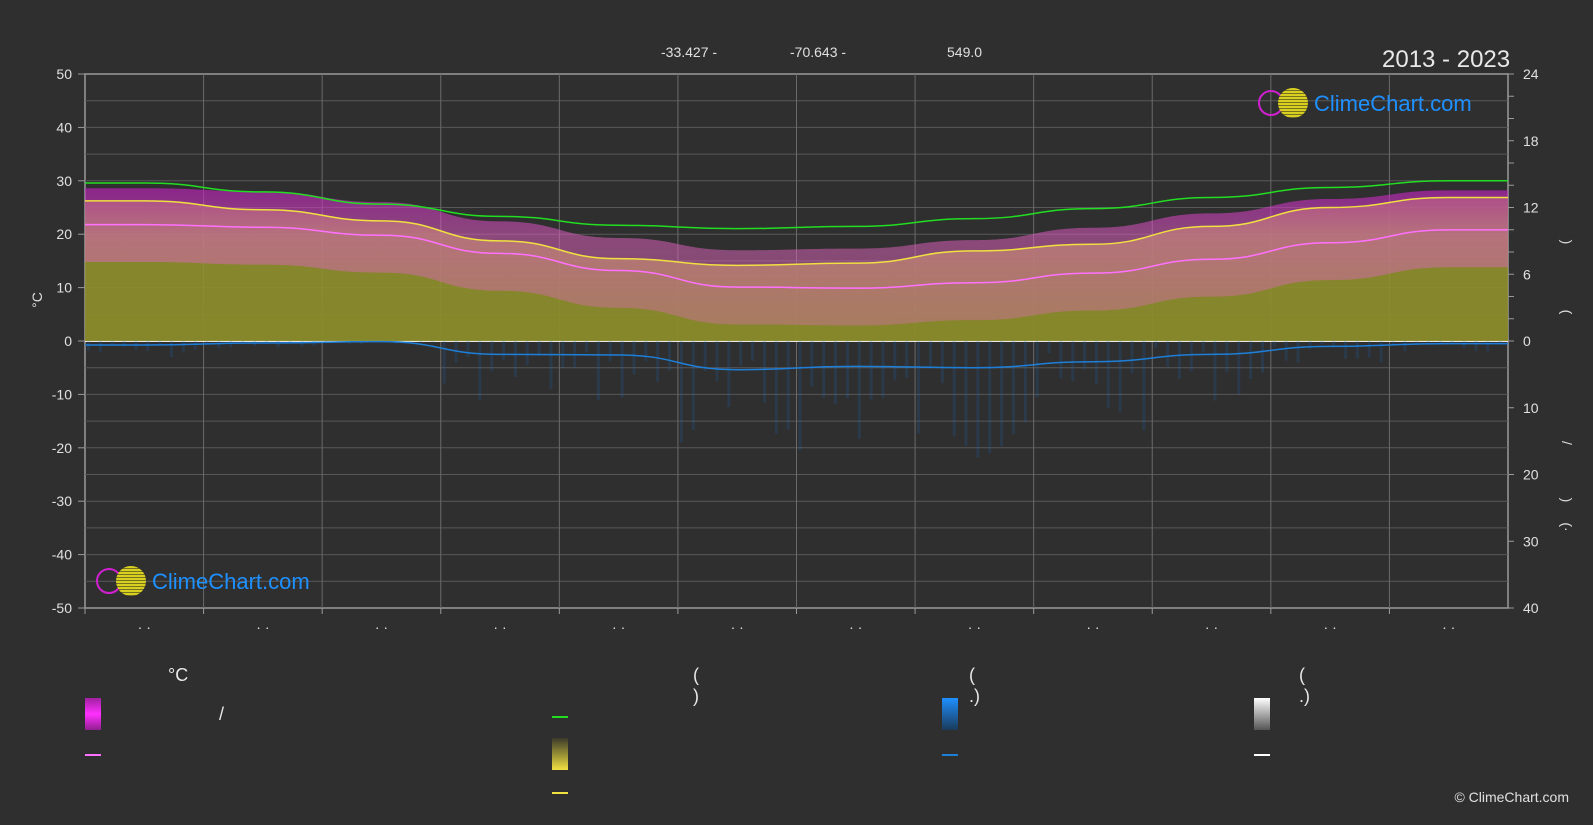 The width and height of the screenshot is (1593, 825). I want to click on left-tick-label: 0, so click(68, 341).